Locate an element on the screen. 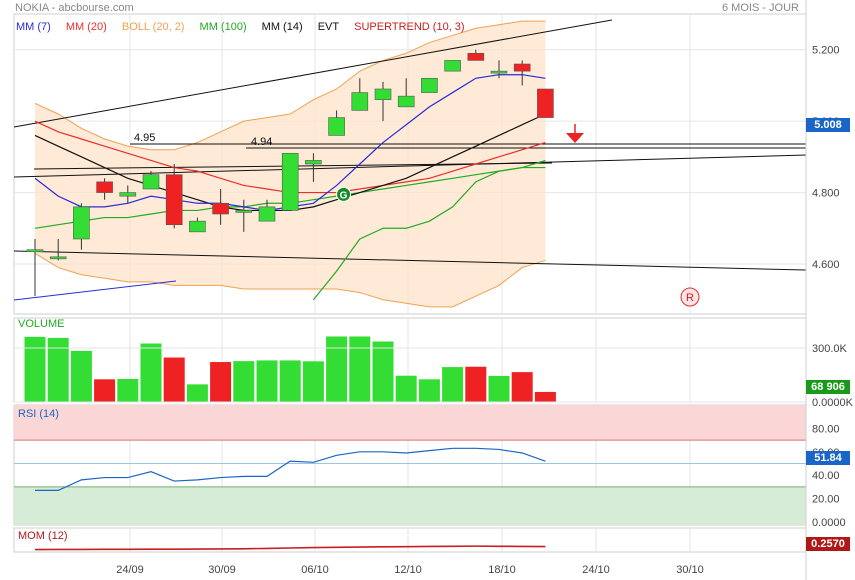 The image size is (855, 580). legend-evt: EVT is located at coordinates (328, 27).